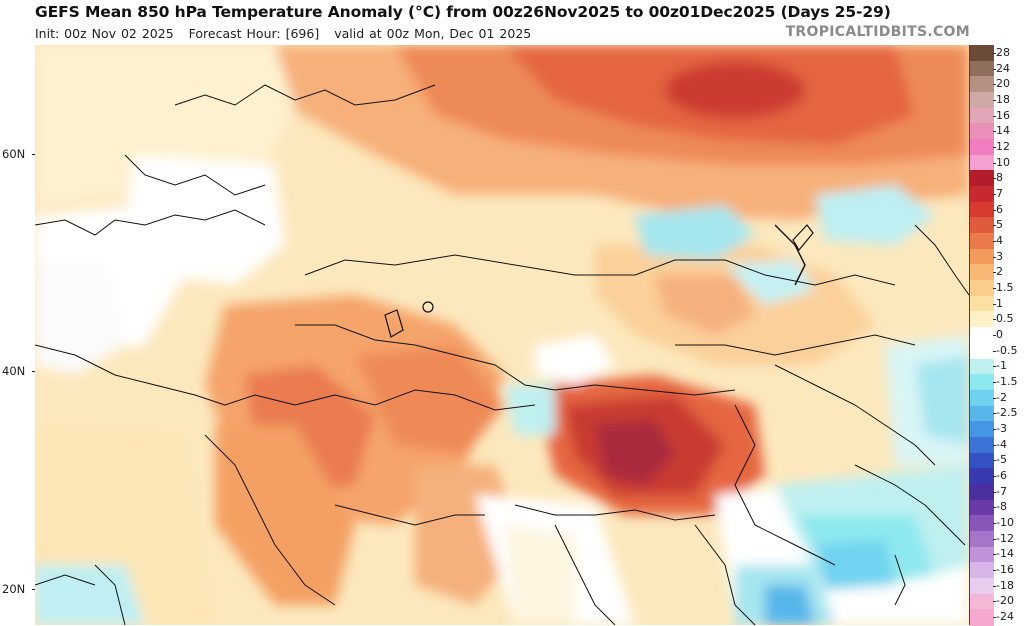  I want to click on colorbar-label: -24, so click(1003, 617).